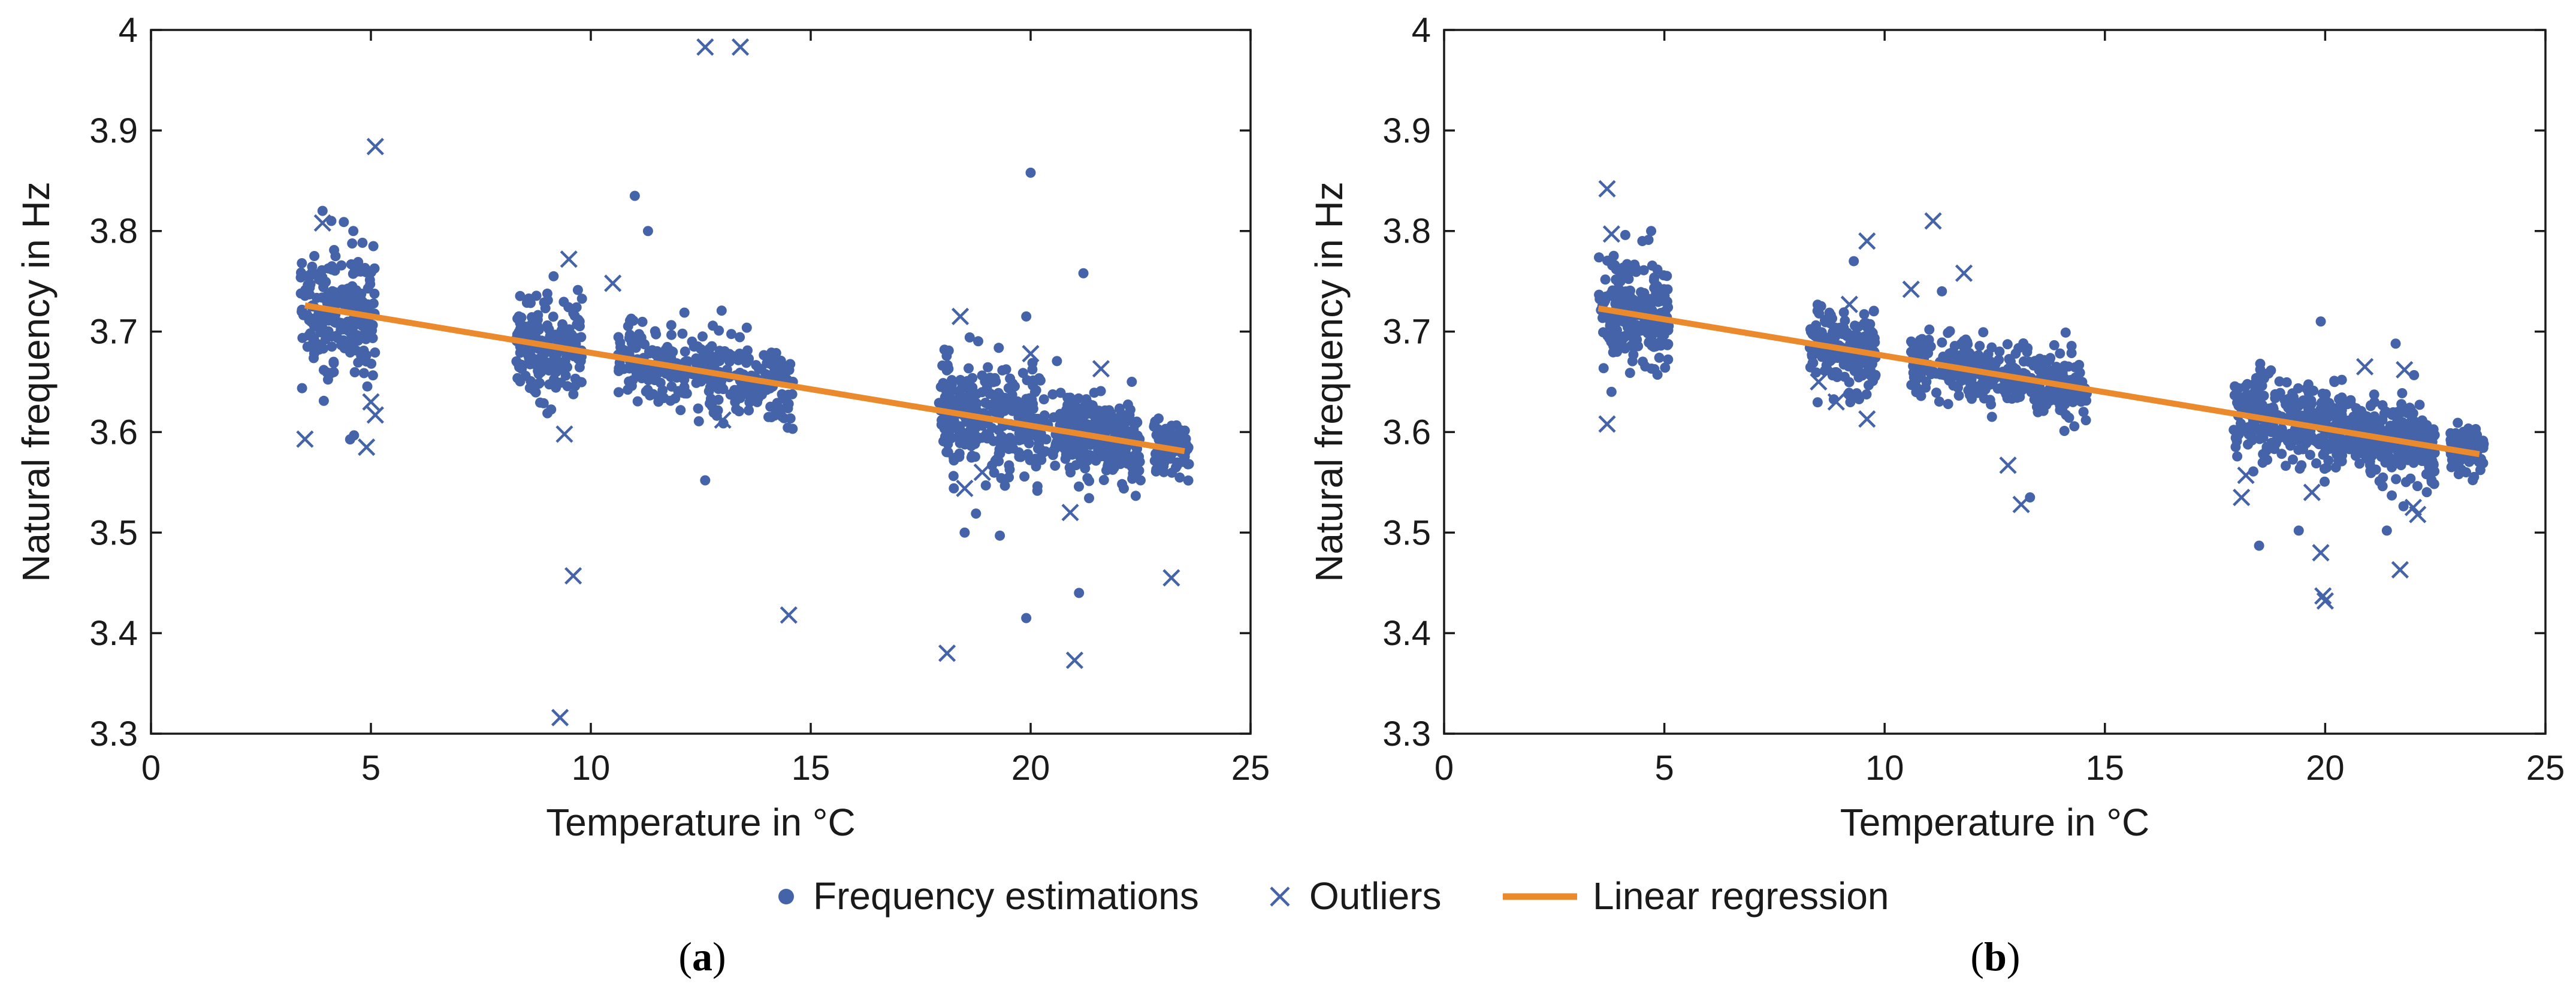 The height and width of the screenshot is (999, 2576). Describe the element at coordinates (592, 769) in the screenshot. I see `x-tick-label: 10` at that location.